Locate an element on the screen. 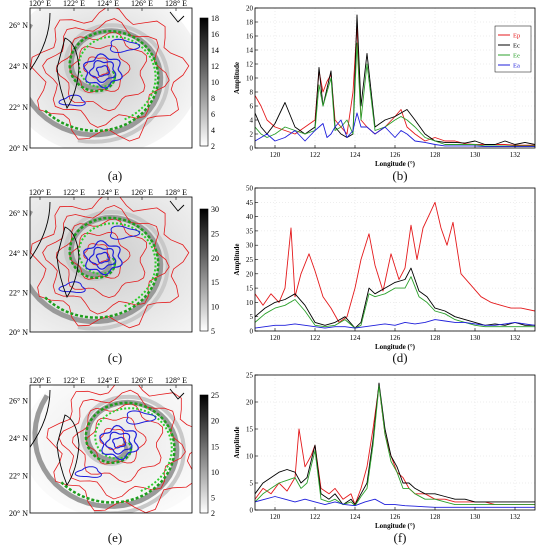 This screenshot has height=550, width=543. x-tick-label: 122 is located at coordinates (315, 155).